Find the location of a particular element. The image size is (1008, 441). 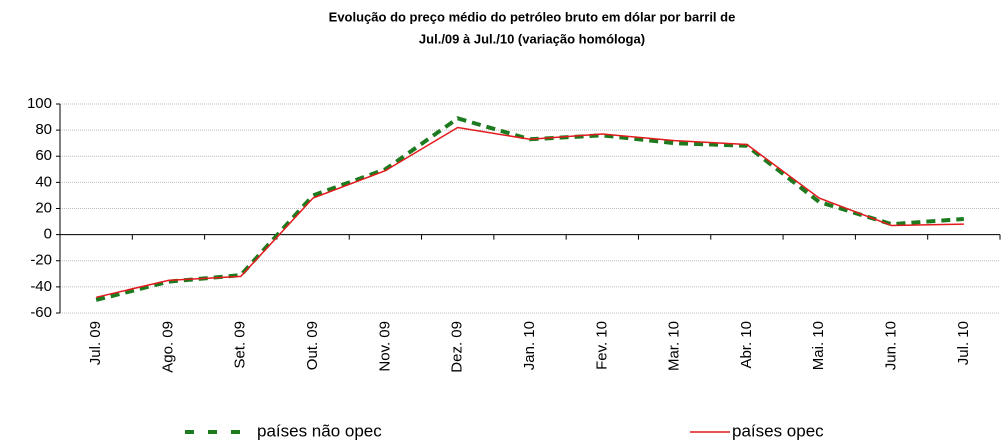

y-tick-label: 40 is located at coordinates (43, 181).